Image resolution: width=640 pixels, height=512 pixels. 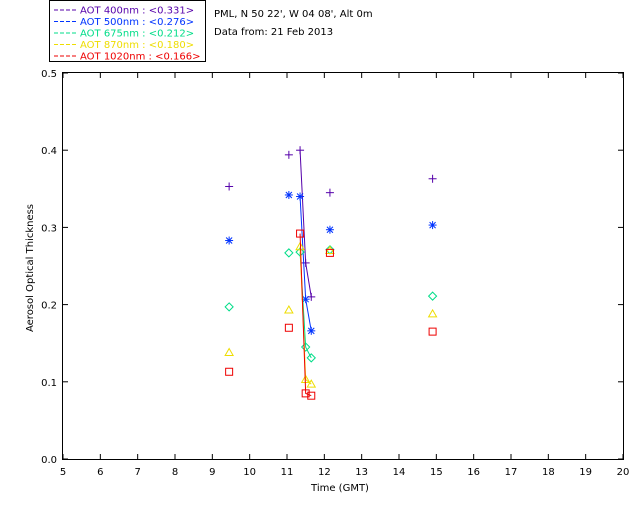 I want to click on info-date: Data from: 21 Feb 2013, so click(x=273, y=32).